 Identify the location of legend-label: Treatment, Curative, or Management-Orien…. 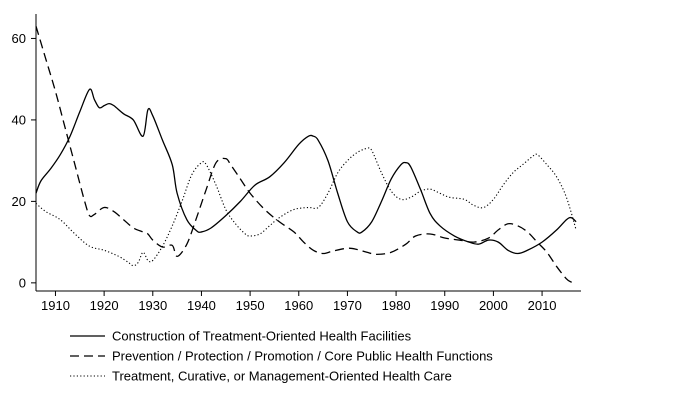
(282, 376).